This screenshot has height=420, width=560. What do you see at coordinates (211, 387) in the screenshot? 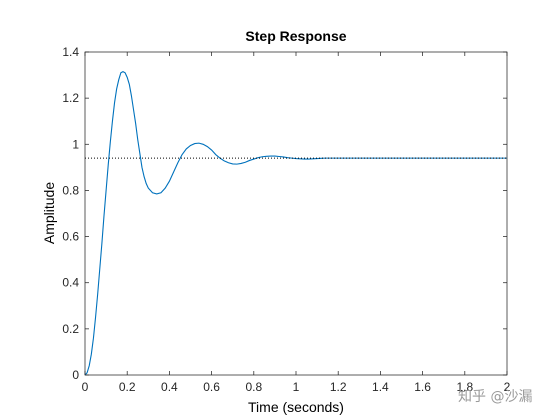
I see `x-tick-label: 0.6` at bounding box center [211, 387].